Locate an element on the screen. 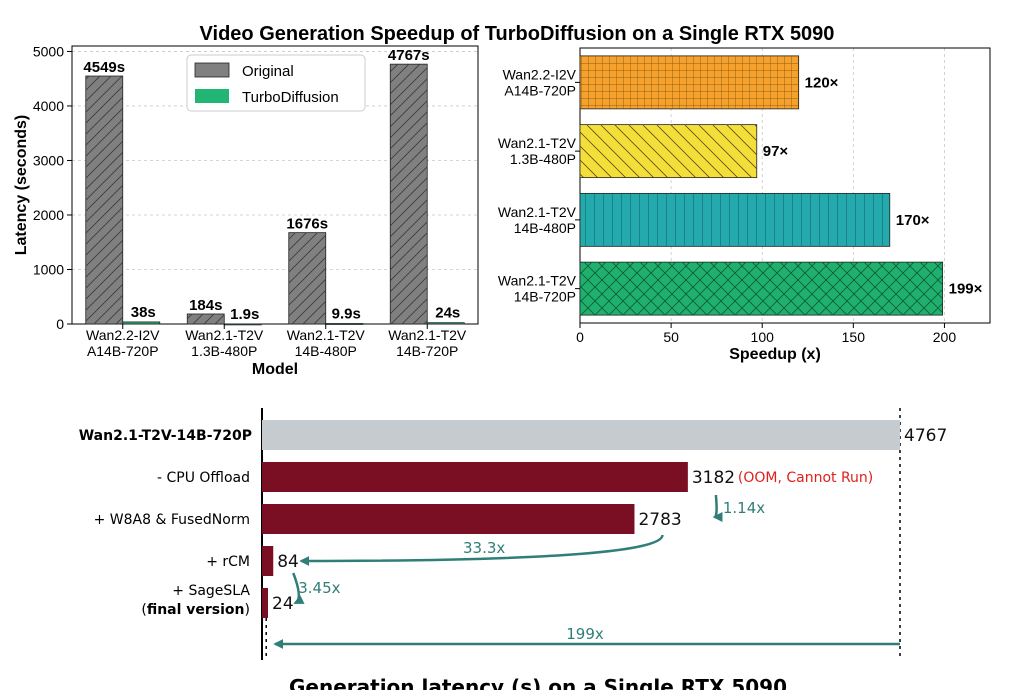 The image size is (1015, 690). legend-swatch-turbo is located at coordinates (212, 96).